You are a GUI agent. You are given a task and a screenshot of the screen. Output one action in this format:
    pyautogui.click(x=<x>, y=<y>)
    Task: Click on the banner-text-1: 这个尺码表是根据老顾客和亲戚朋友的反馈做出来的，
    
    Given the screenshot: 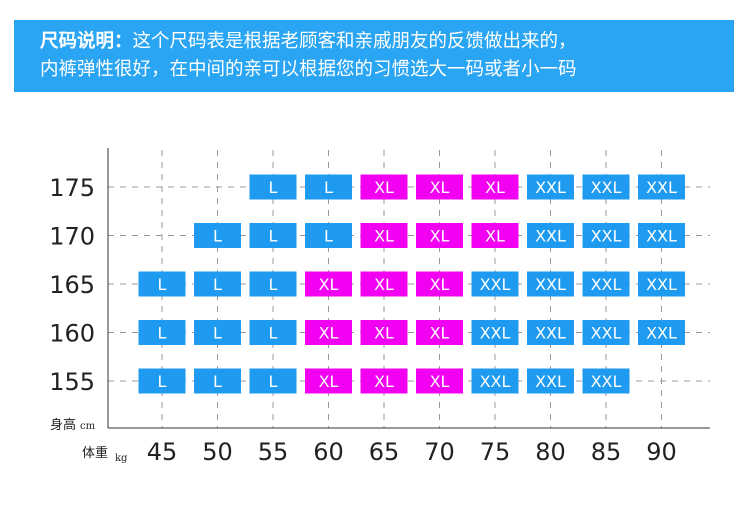 What is the action you would take?
    pyautogui.click(x=354, y=41)
    